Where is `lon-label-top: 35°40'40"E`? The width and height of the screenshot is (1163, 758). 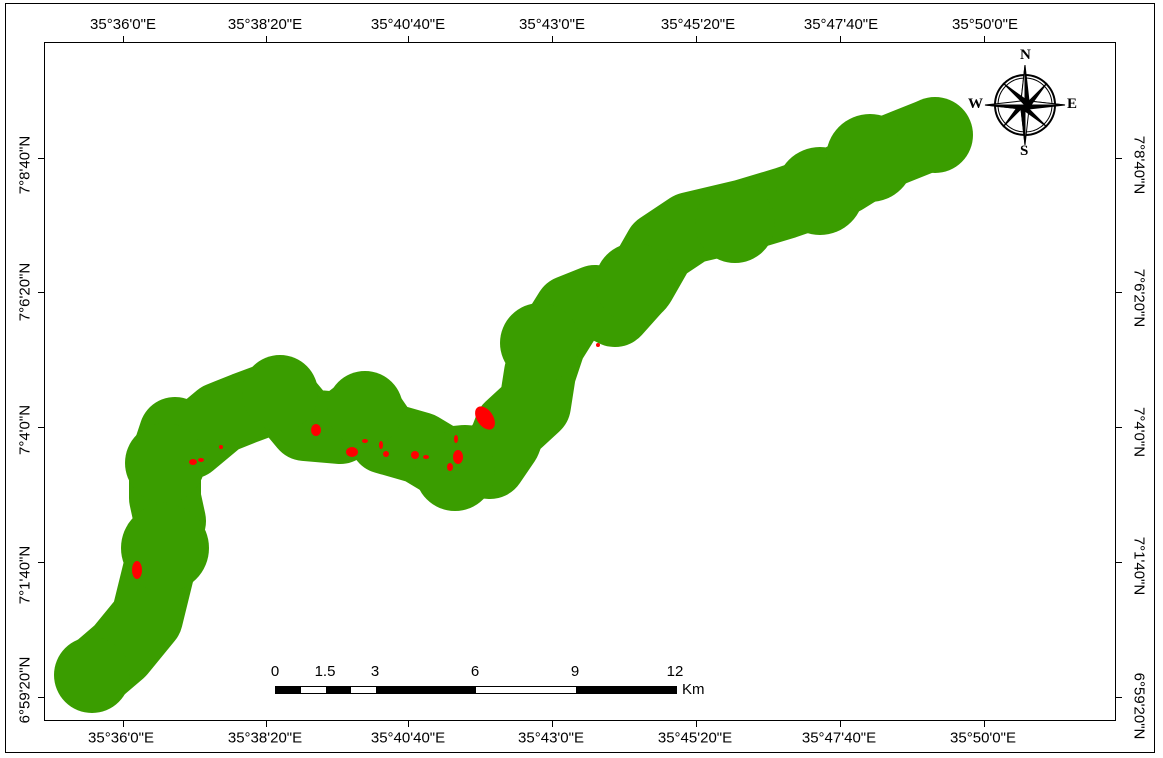 lon-label-top: 35°40'40"E is located at coordinates (408, 24).